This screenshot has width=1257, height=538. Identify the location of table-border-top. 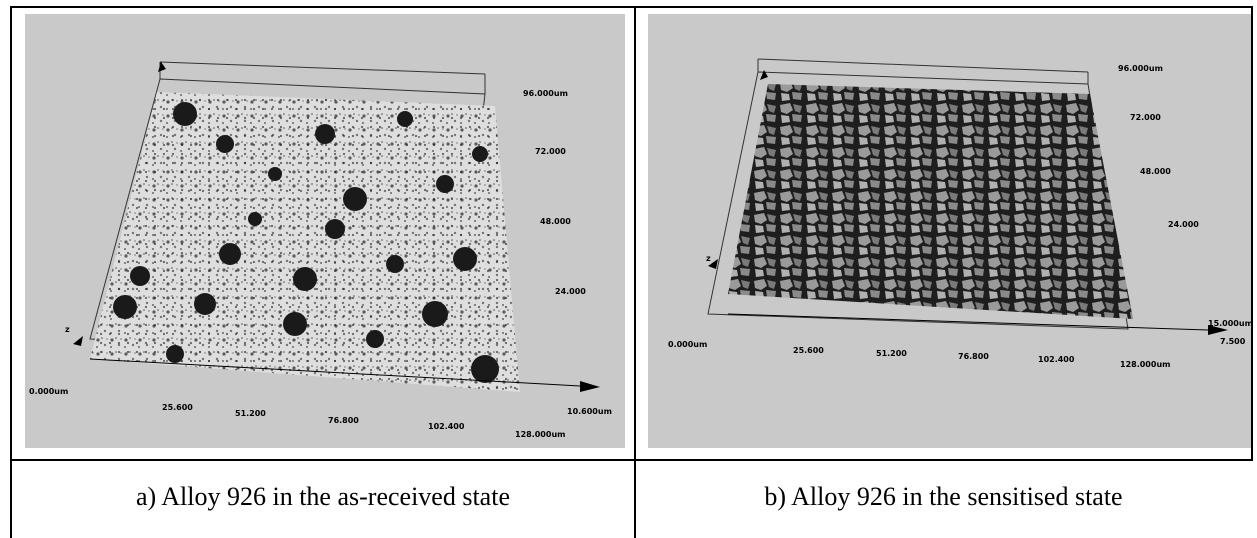
(631, 7).